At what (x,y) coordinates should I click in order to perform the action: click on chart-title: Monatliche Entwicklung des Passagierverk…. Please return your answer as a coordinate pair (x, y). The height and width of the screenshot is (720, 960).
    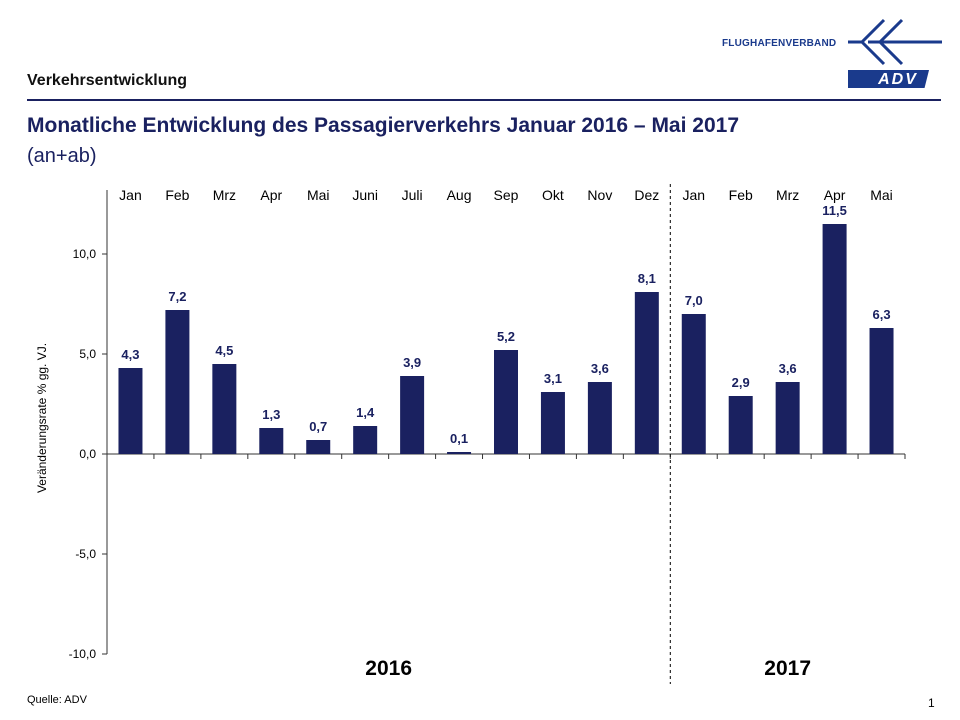
    Looking at the image, I should click on (383, 125).